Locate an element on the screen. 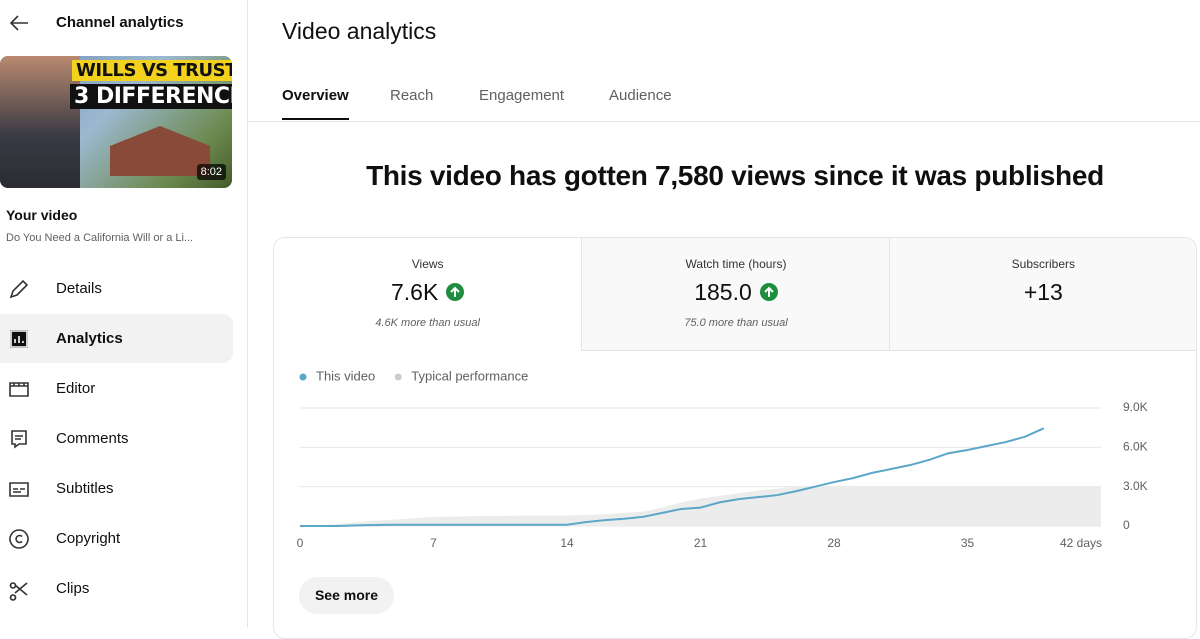 This screenshot has width=1200, height=639. your-video: Your video is located at coordinates (42, 215).